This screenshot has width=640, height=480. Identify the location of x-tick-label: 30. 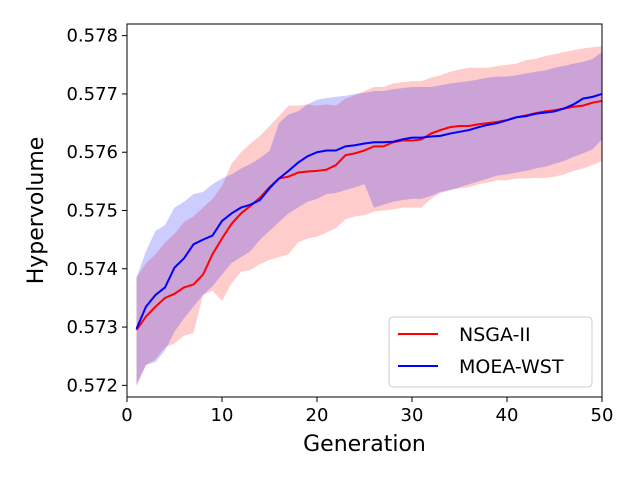
(412, 415).